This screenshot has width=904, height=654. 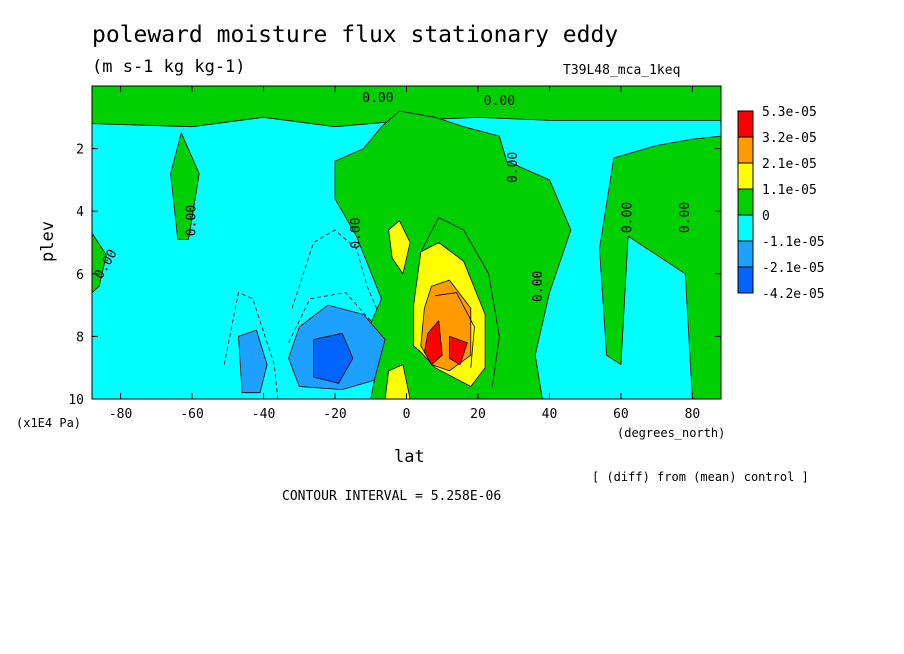 I want to click on contour-region-negative-patch-west, so click(x=253, y=361).